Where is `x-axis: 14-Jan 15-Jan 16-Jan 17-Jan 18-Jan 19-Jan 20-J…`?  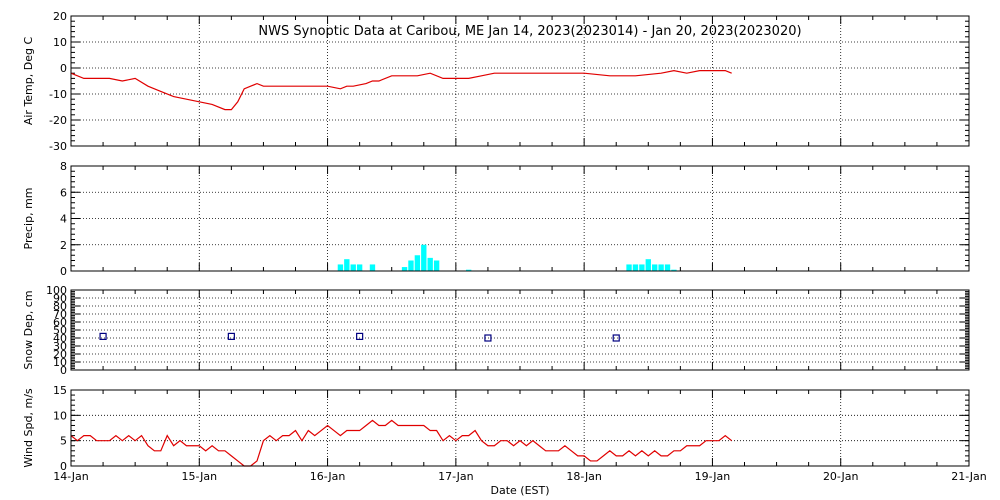 x-axis: 14-Jan 15-Jan 16-Jan 17-Jan 18-Jan 19-Jan 20-J… is located at coordinates (520, 476).